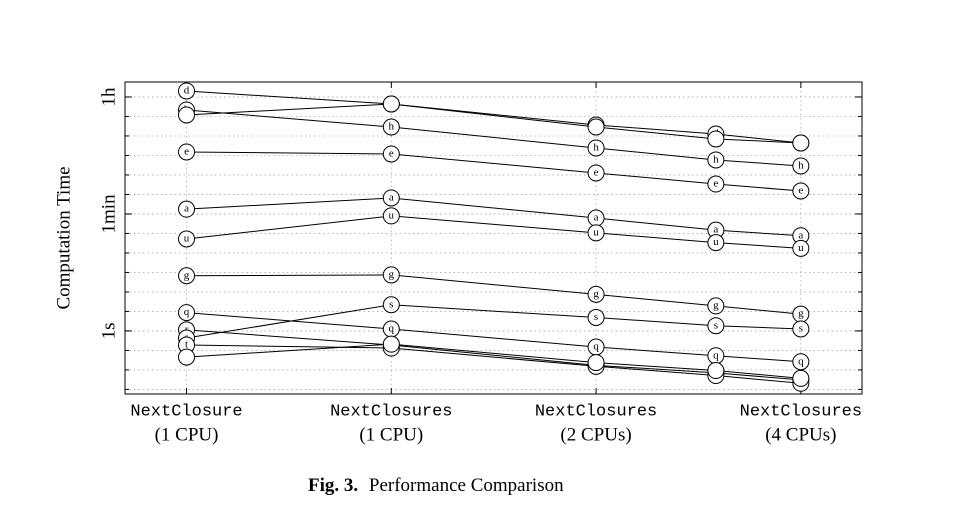 This screenshot has width=958, height=524. What do you see at coordinates (596, 411) in the screenshot?
I see `x-tick-label: NextClosures` at bounding box center [596, 411].